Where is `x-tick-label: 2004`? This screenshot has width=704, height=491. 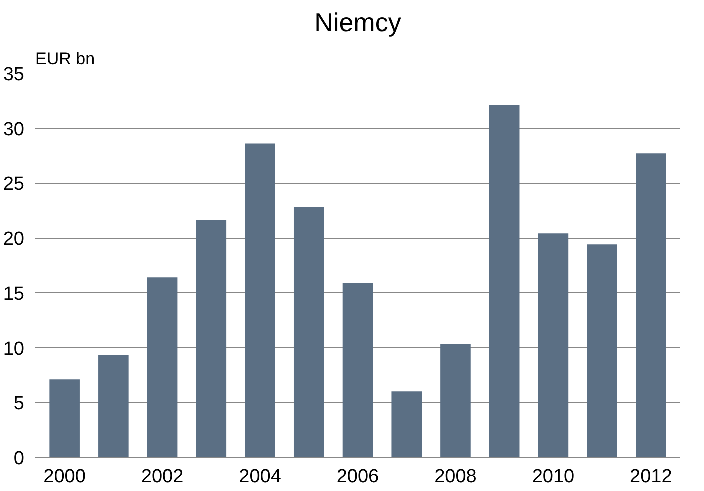 x-tick-label: 2004 is located at coordinates (260, 477).